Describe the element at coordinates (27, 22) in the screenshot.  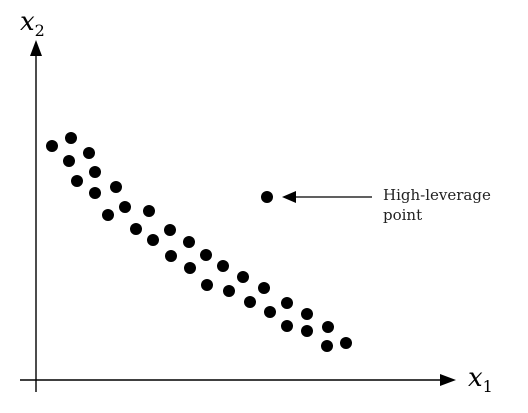
I see `y-axis-label-base: x` at that location.